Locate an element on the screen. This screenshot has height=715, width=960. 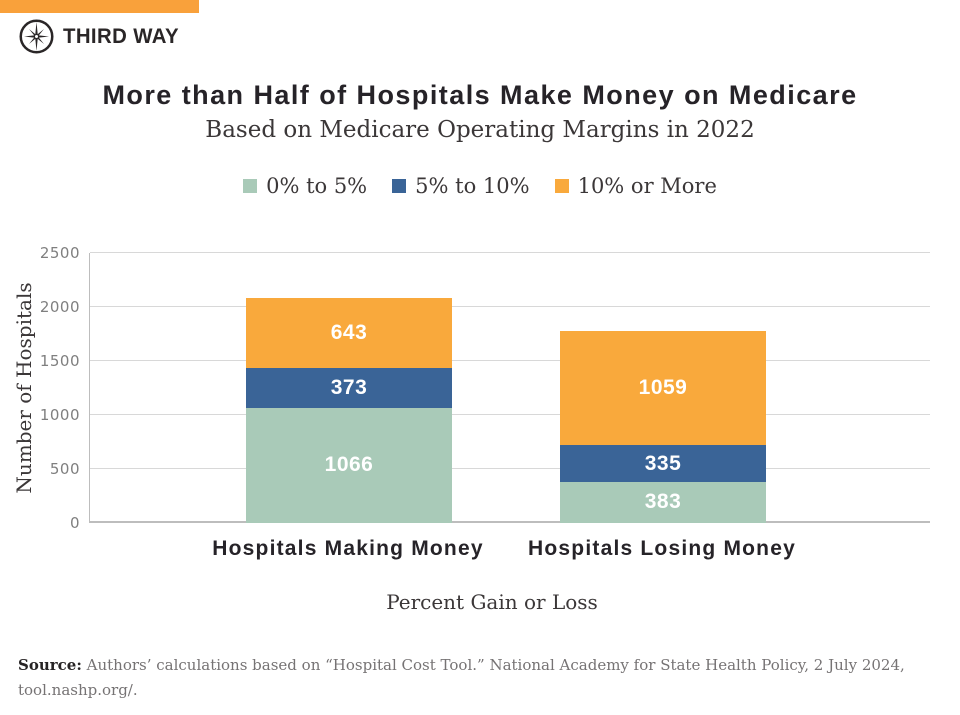
y-tick-label-1000: 1000 is located at coordinates (59, 415).